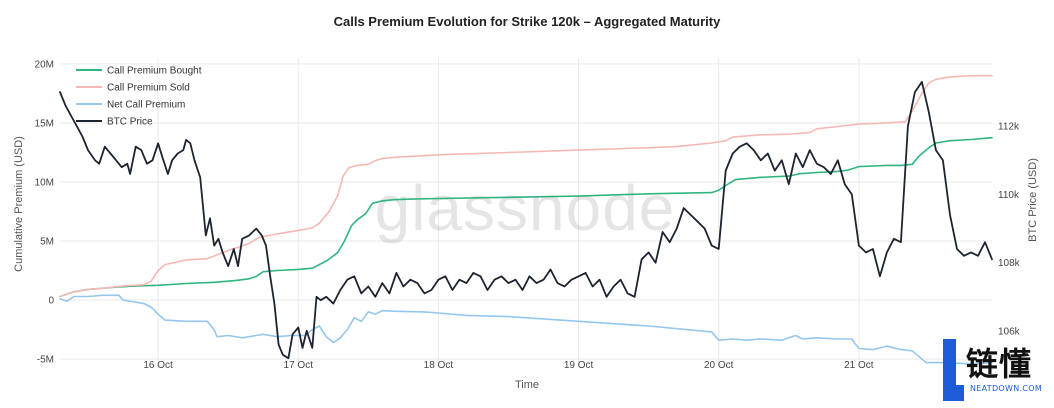 This screenshot has height=408, width=1054. I want to click on x-axis-title: Time, so click(527, 385).